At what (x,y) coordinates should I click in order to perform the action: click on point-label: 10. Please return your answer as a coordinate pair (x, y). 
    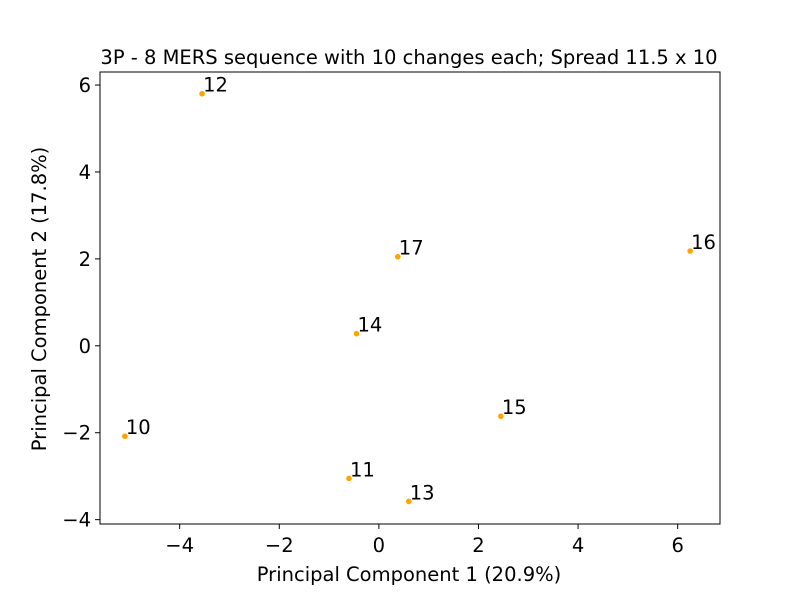
    Looking at the image, I should click on (138, 427).